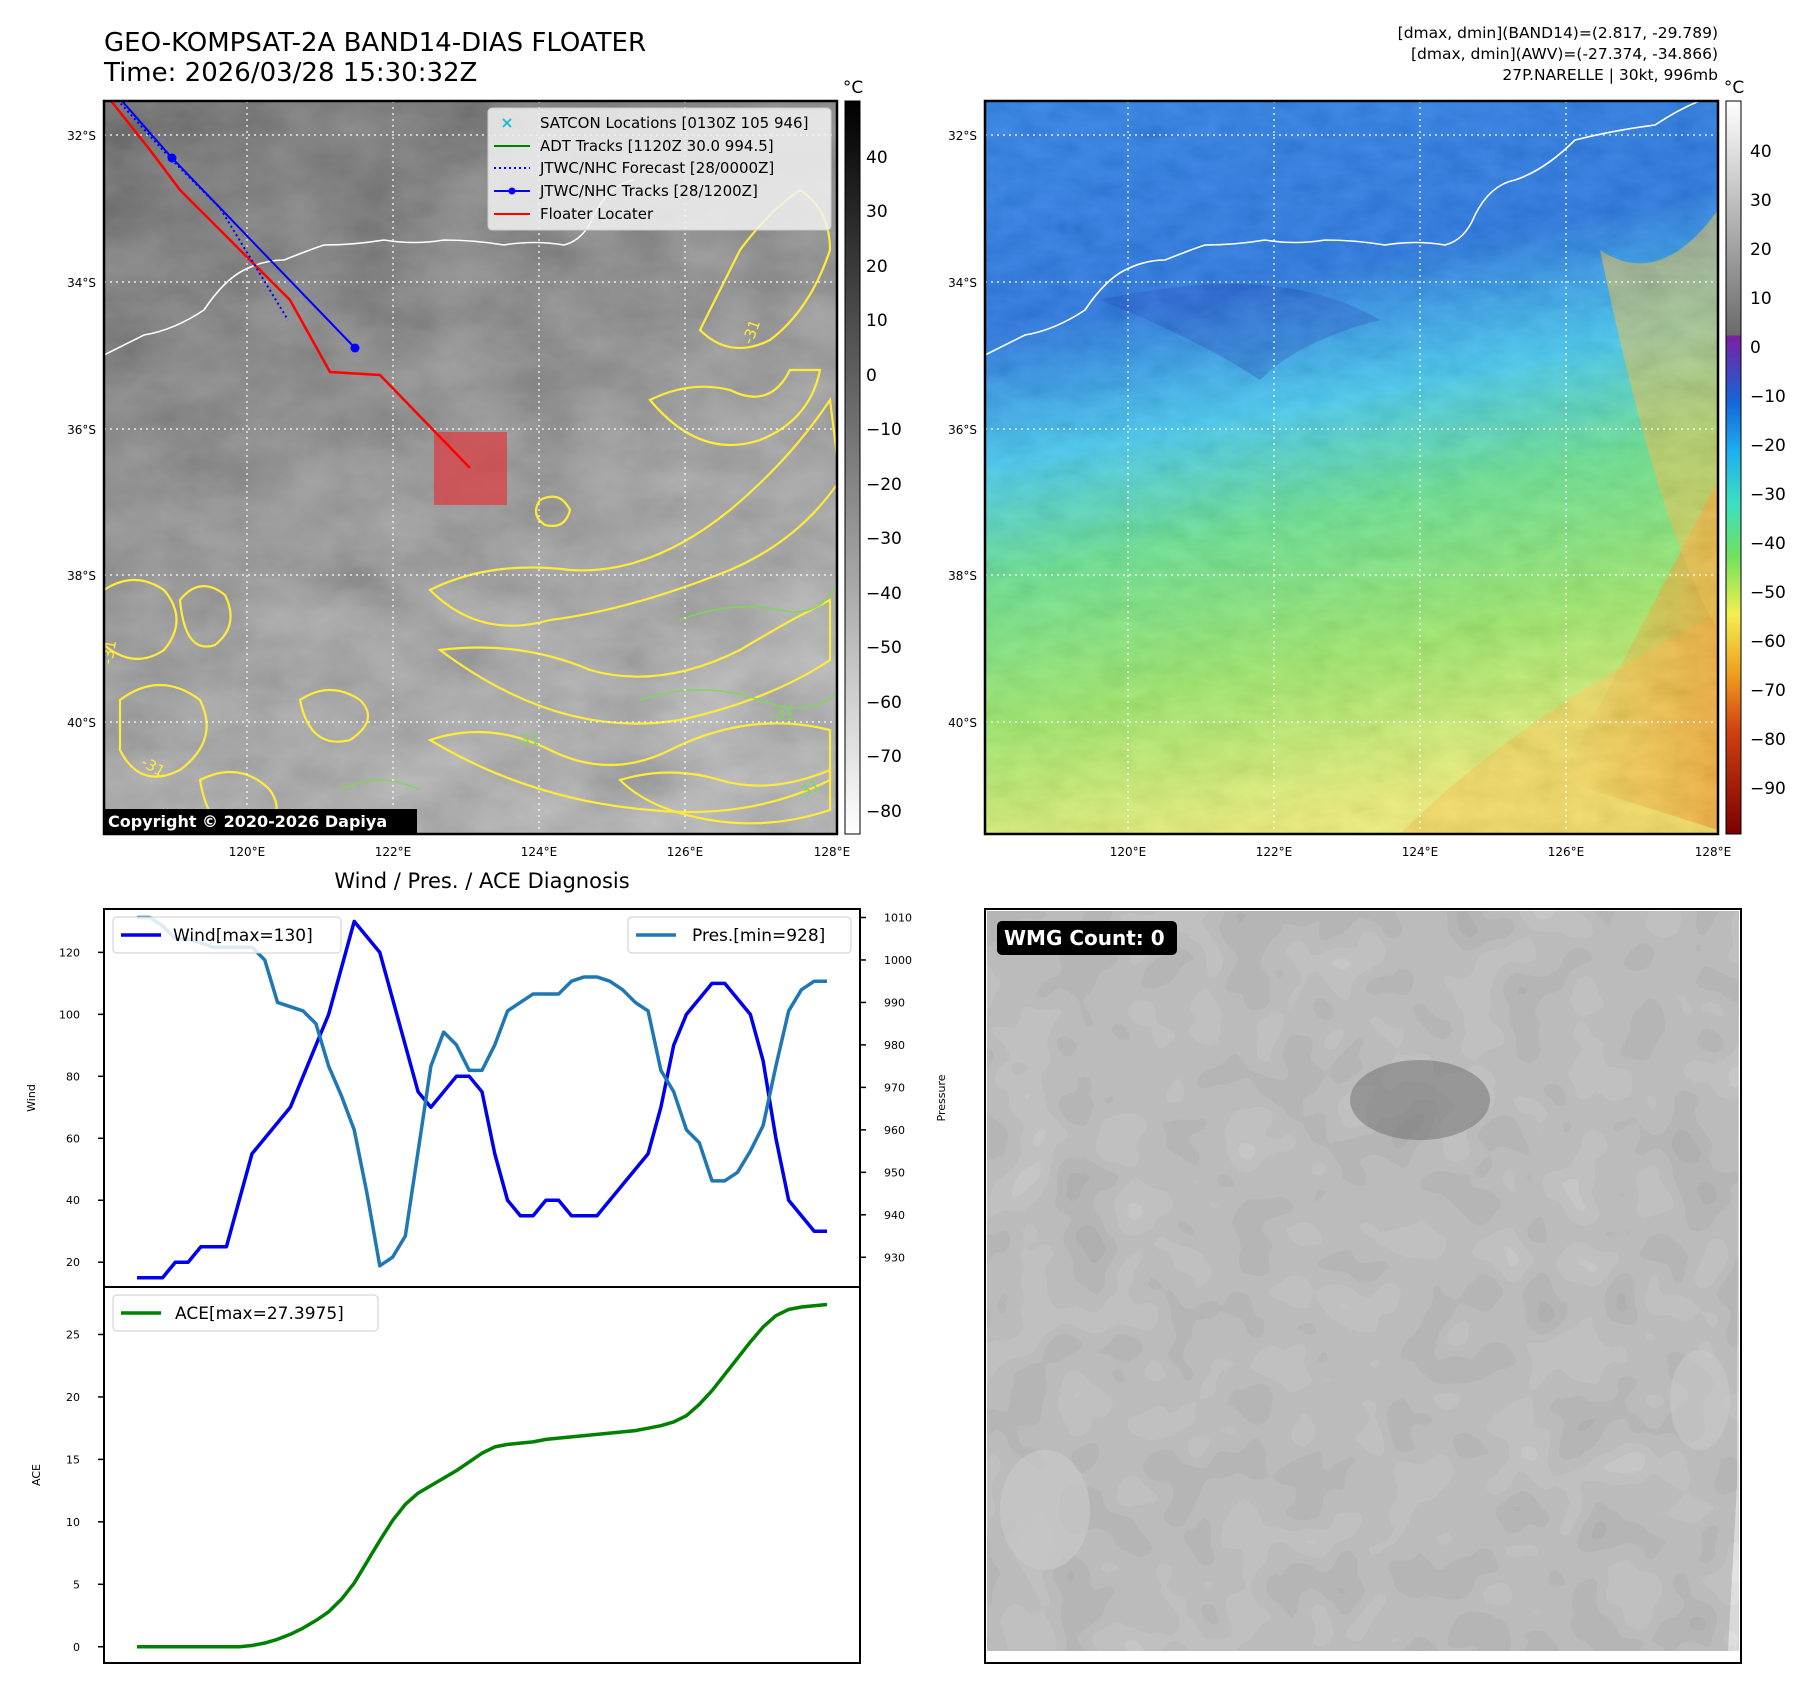 This screenshot has width=1797, height=1690. What do you see at coordinates (1768, 691) in the screenshot?
I see `svg-text: −70` at bounding box center [1768, 691].